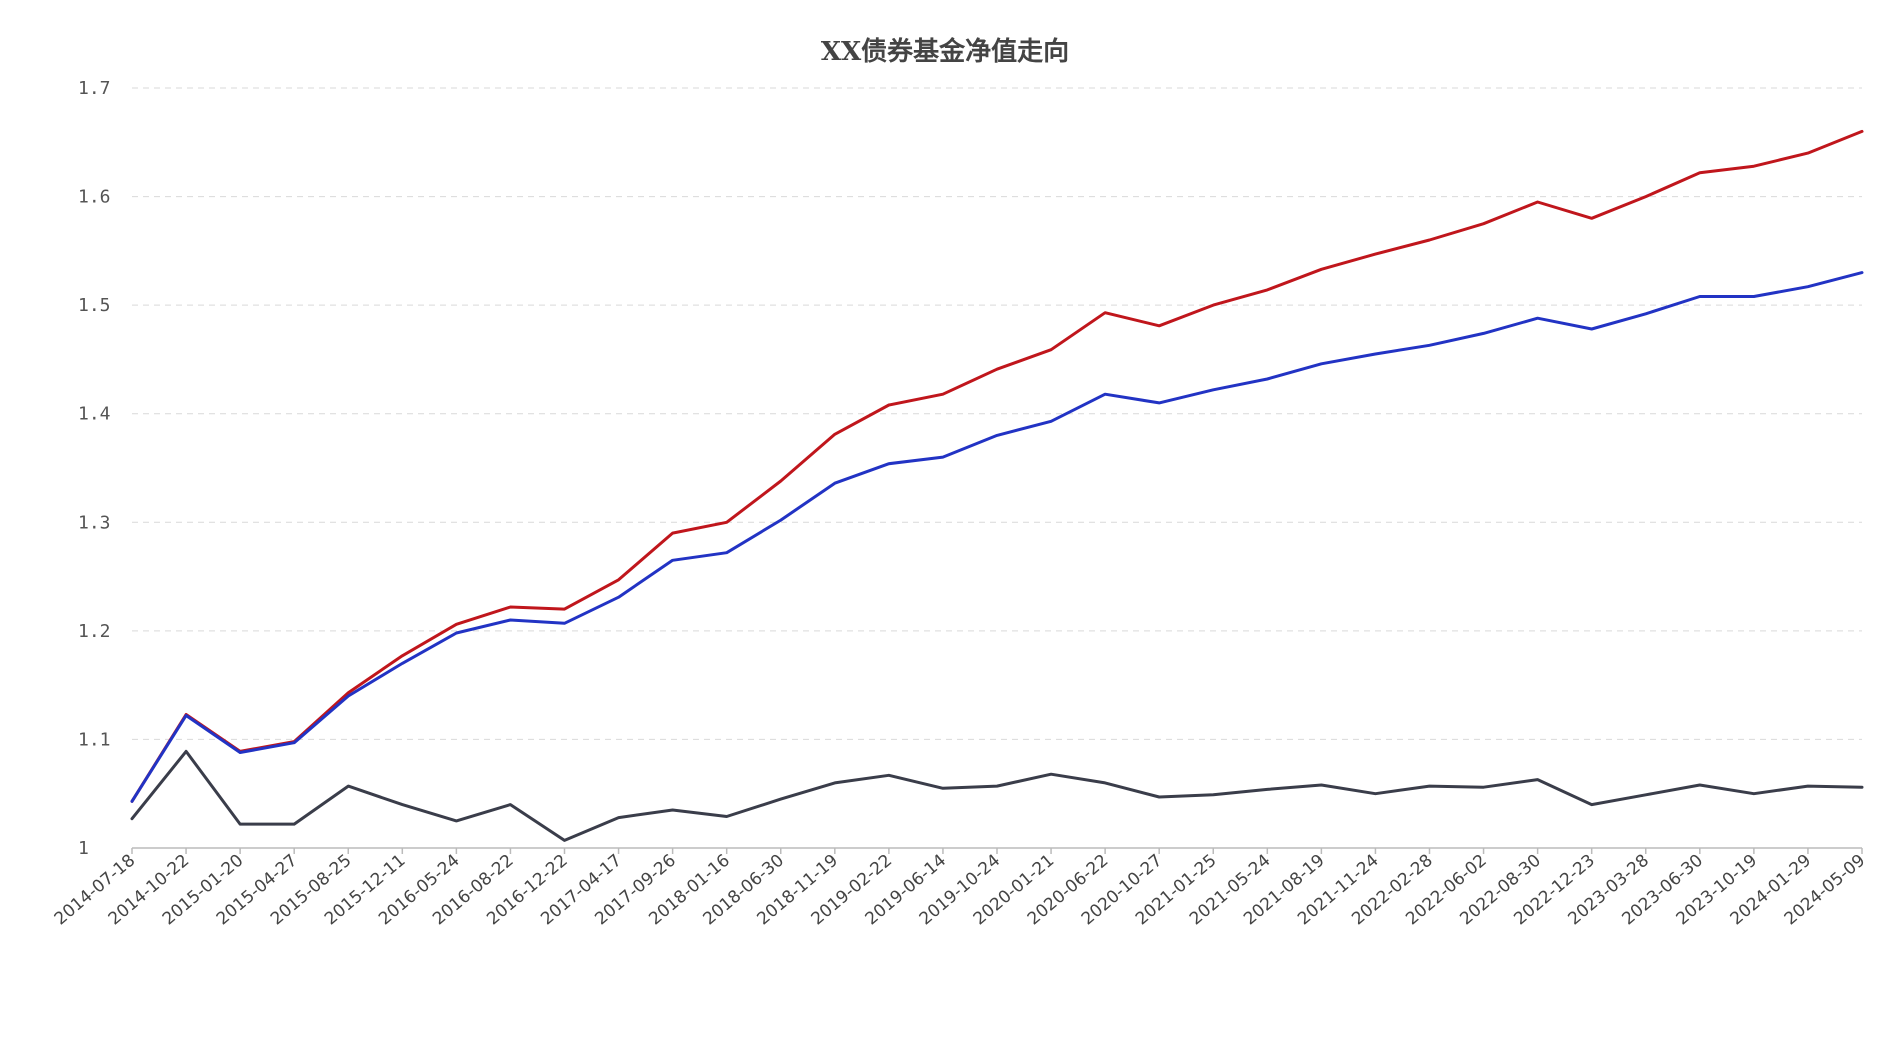  What do you see at coordinates (94, 468) in the screenshot?
I see `y-tick-labels: 1 1.1 1.2 1.3 1.4 1.5 1.6 1.7` at bounding box center [94, 468].